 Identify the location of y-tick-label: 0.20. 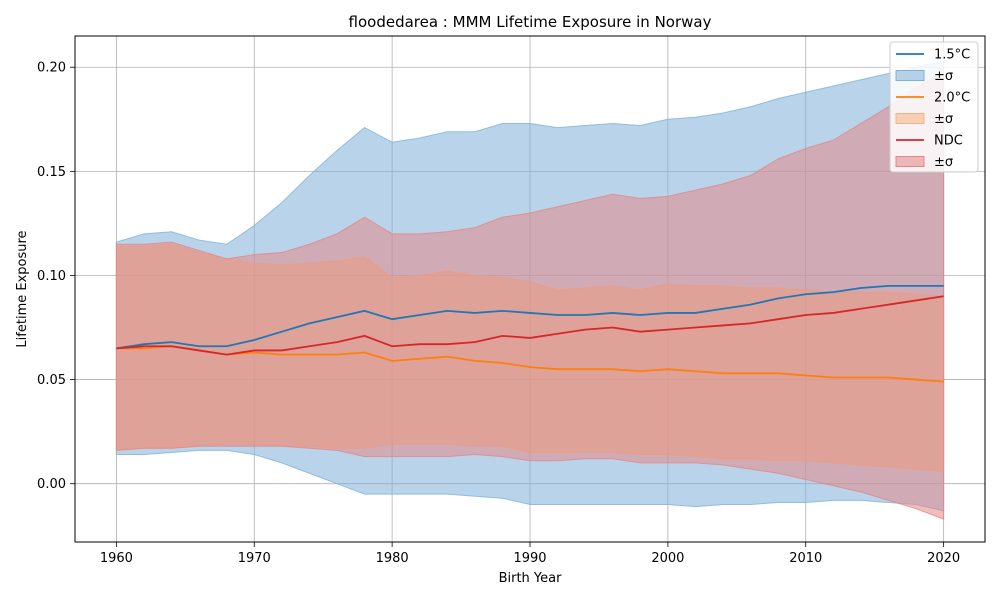
(51, 68).